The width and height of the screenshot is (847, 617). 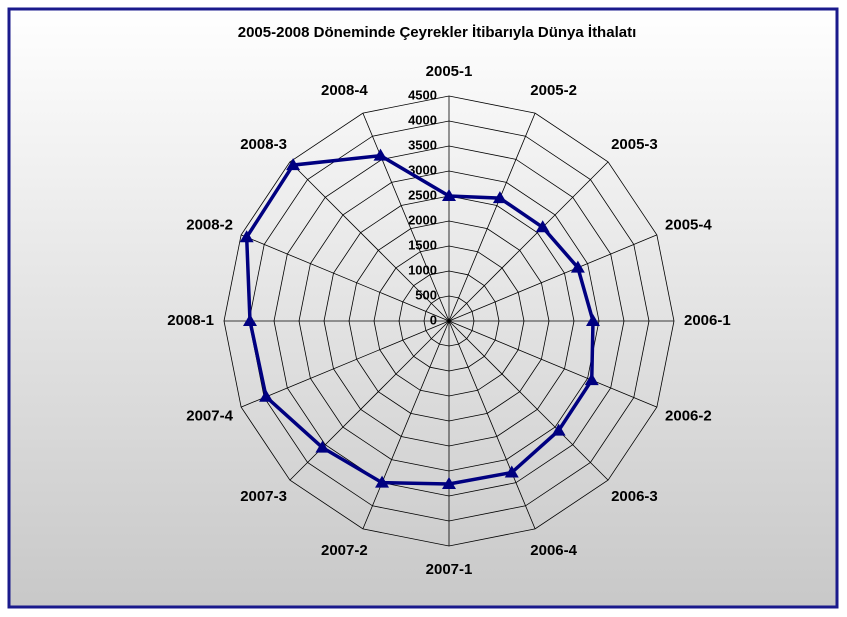 What do you see at coordinates (707, 320) in the screenshot?
I see `category-label: 2006-1` at bounding box center [707, 320].